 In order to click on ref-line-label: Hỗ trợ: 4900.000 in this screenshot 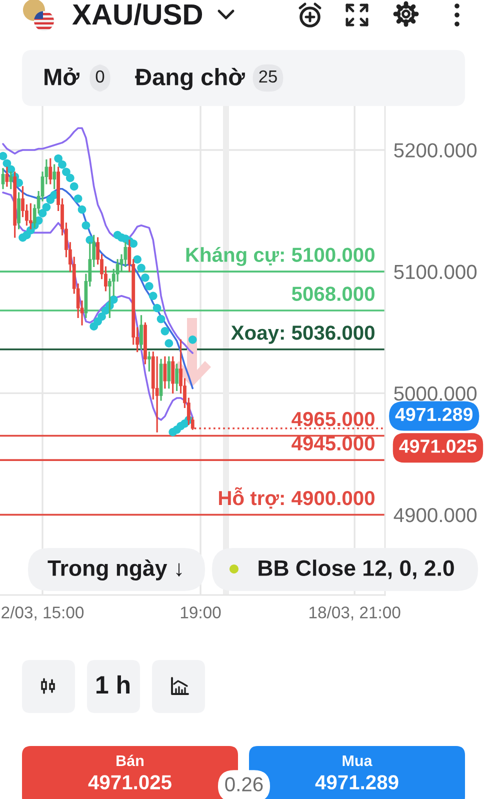, I will do `click(296, 498)`.